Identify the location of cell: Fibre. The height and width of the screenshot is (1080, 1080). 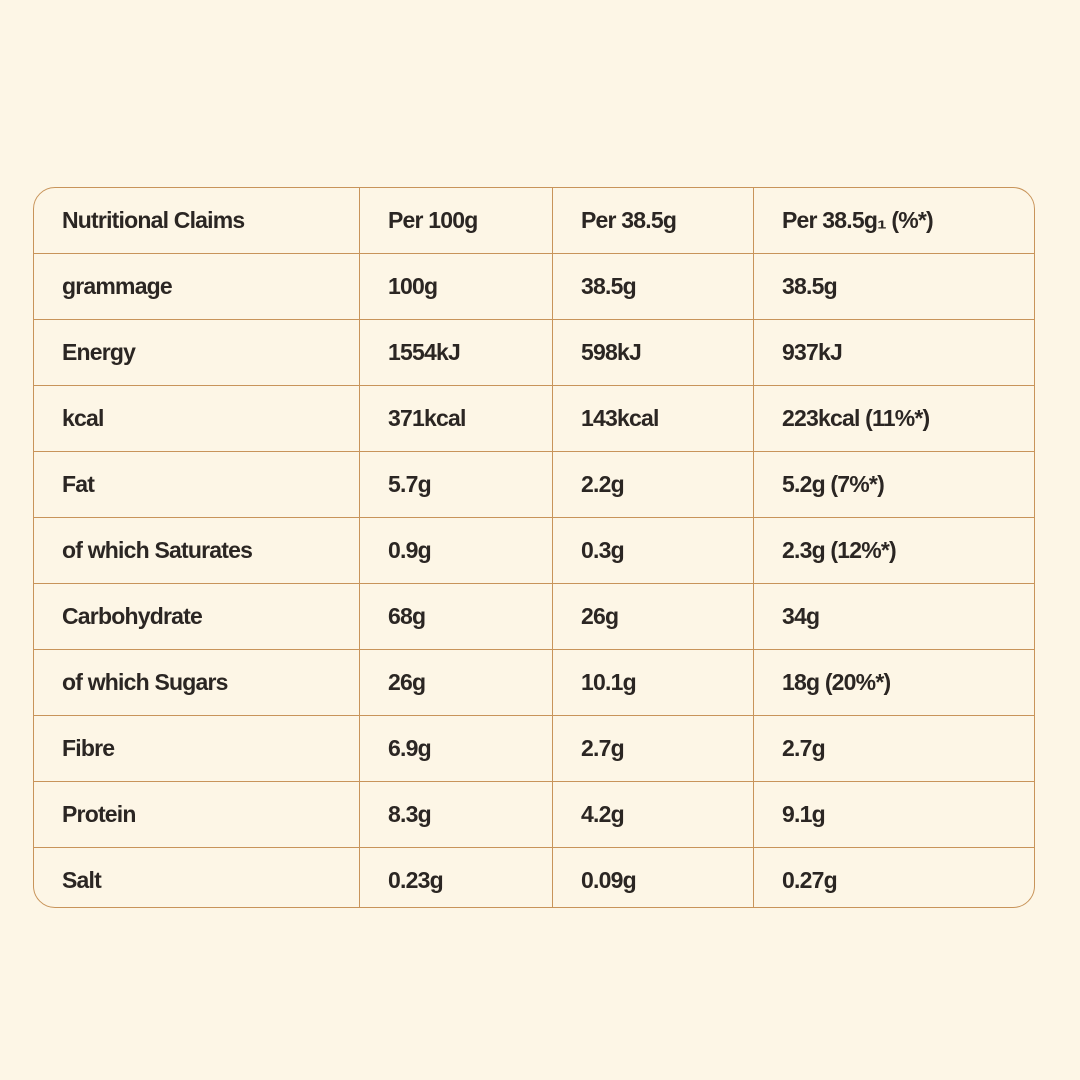
(197, 749).